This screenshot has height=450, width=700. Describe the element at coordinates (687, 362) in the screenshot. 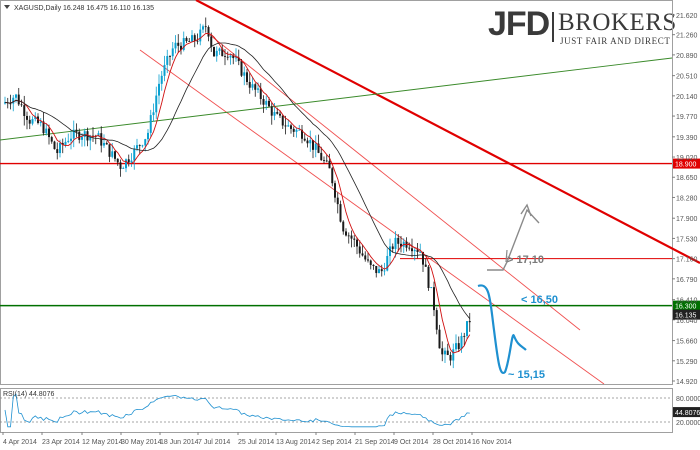

I see `y-tick-label: 15.290` at that location.